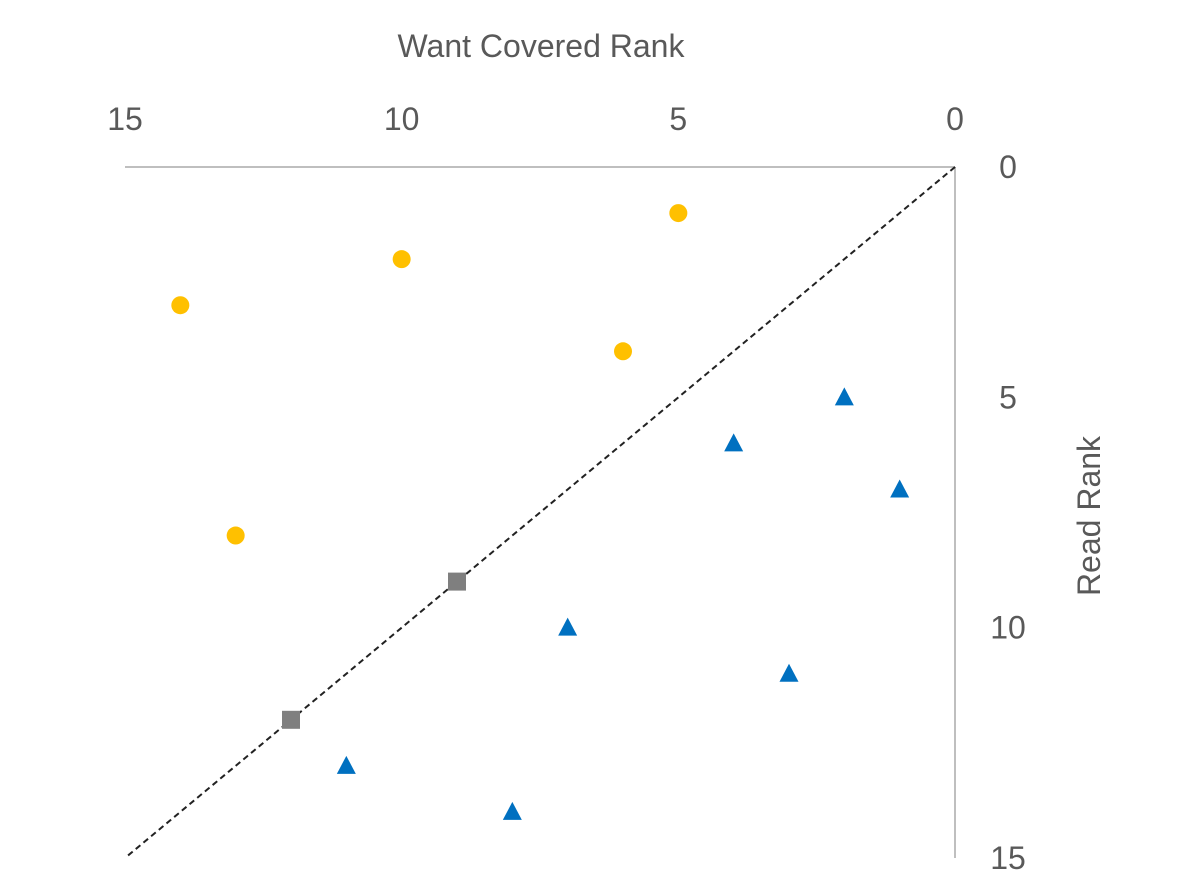 The height and width of the screenshot is (894, 1197). What do you see at coordinates (1089, 515) in the screenshot?
I see `y-axis-title: Read Rank` at bounding box center [1089, 515].